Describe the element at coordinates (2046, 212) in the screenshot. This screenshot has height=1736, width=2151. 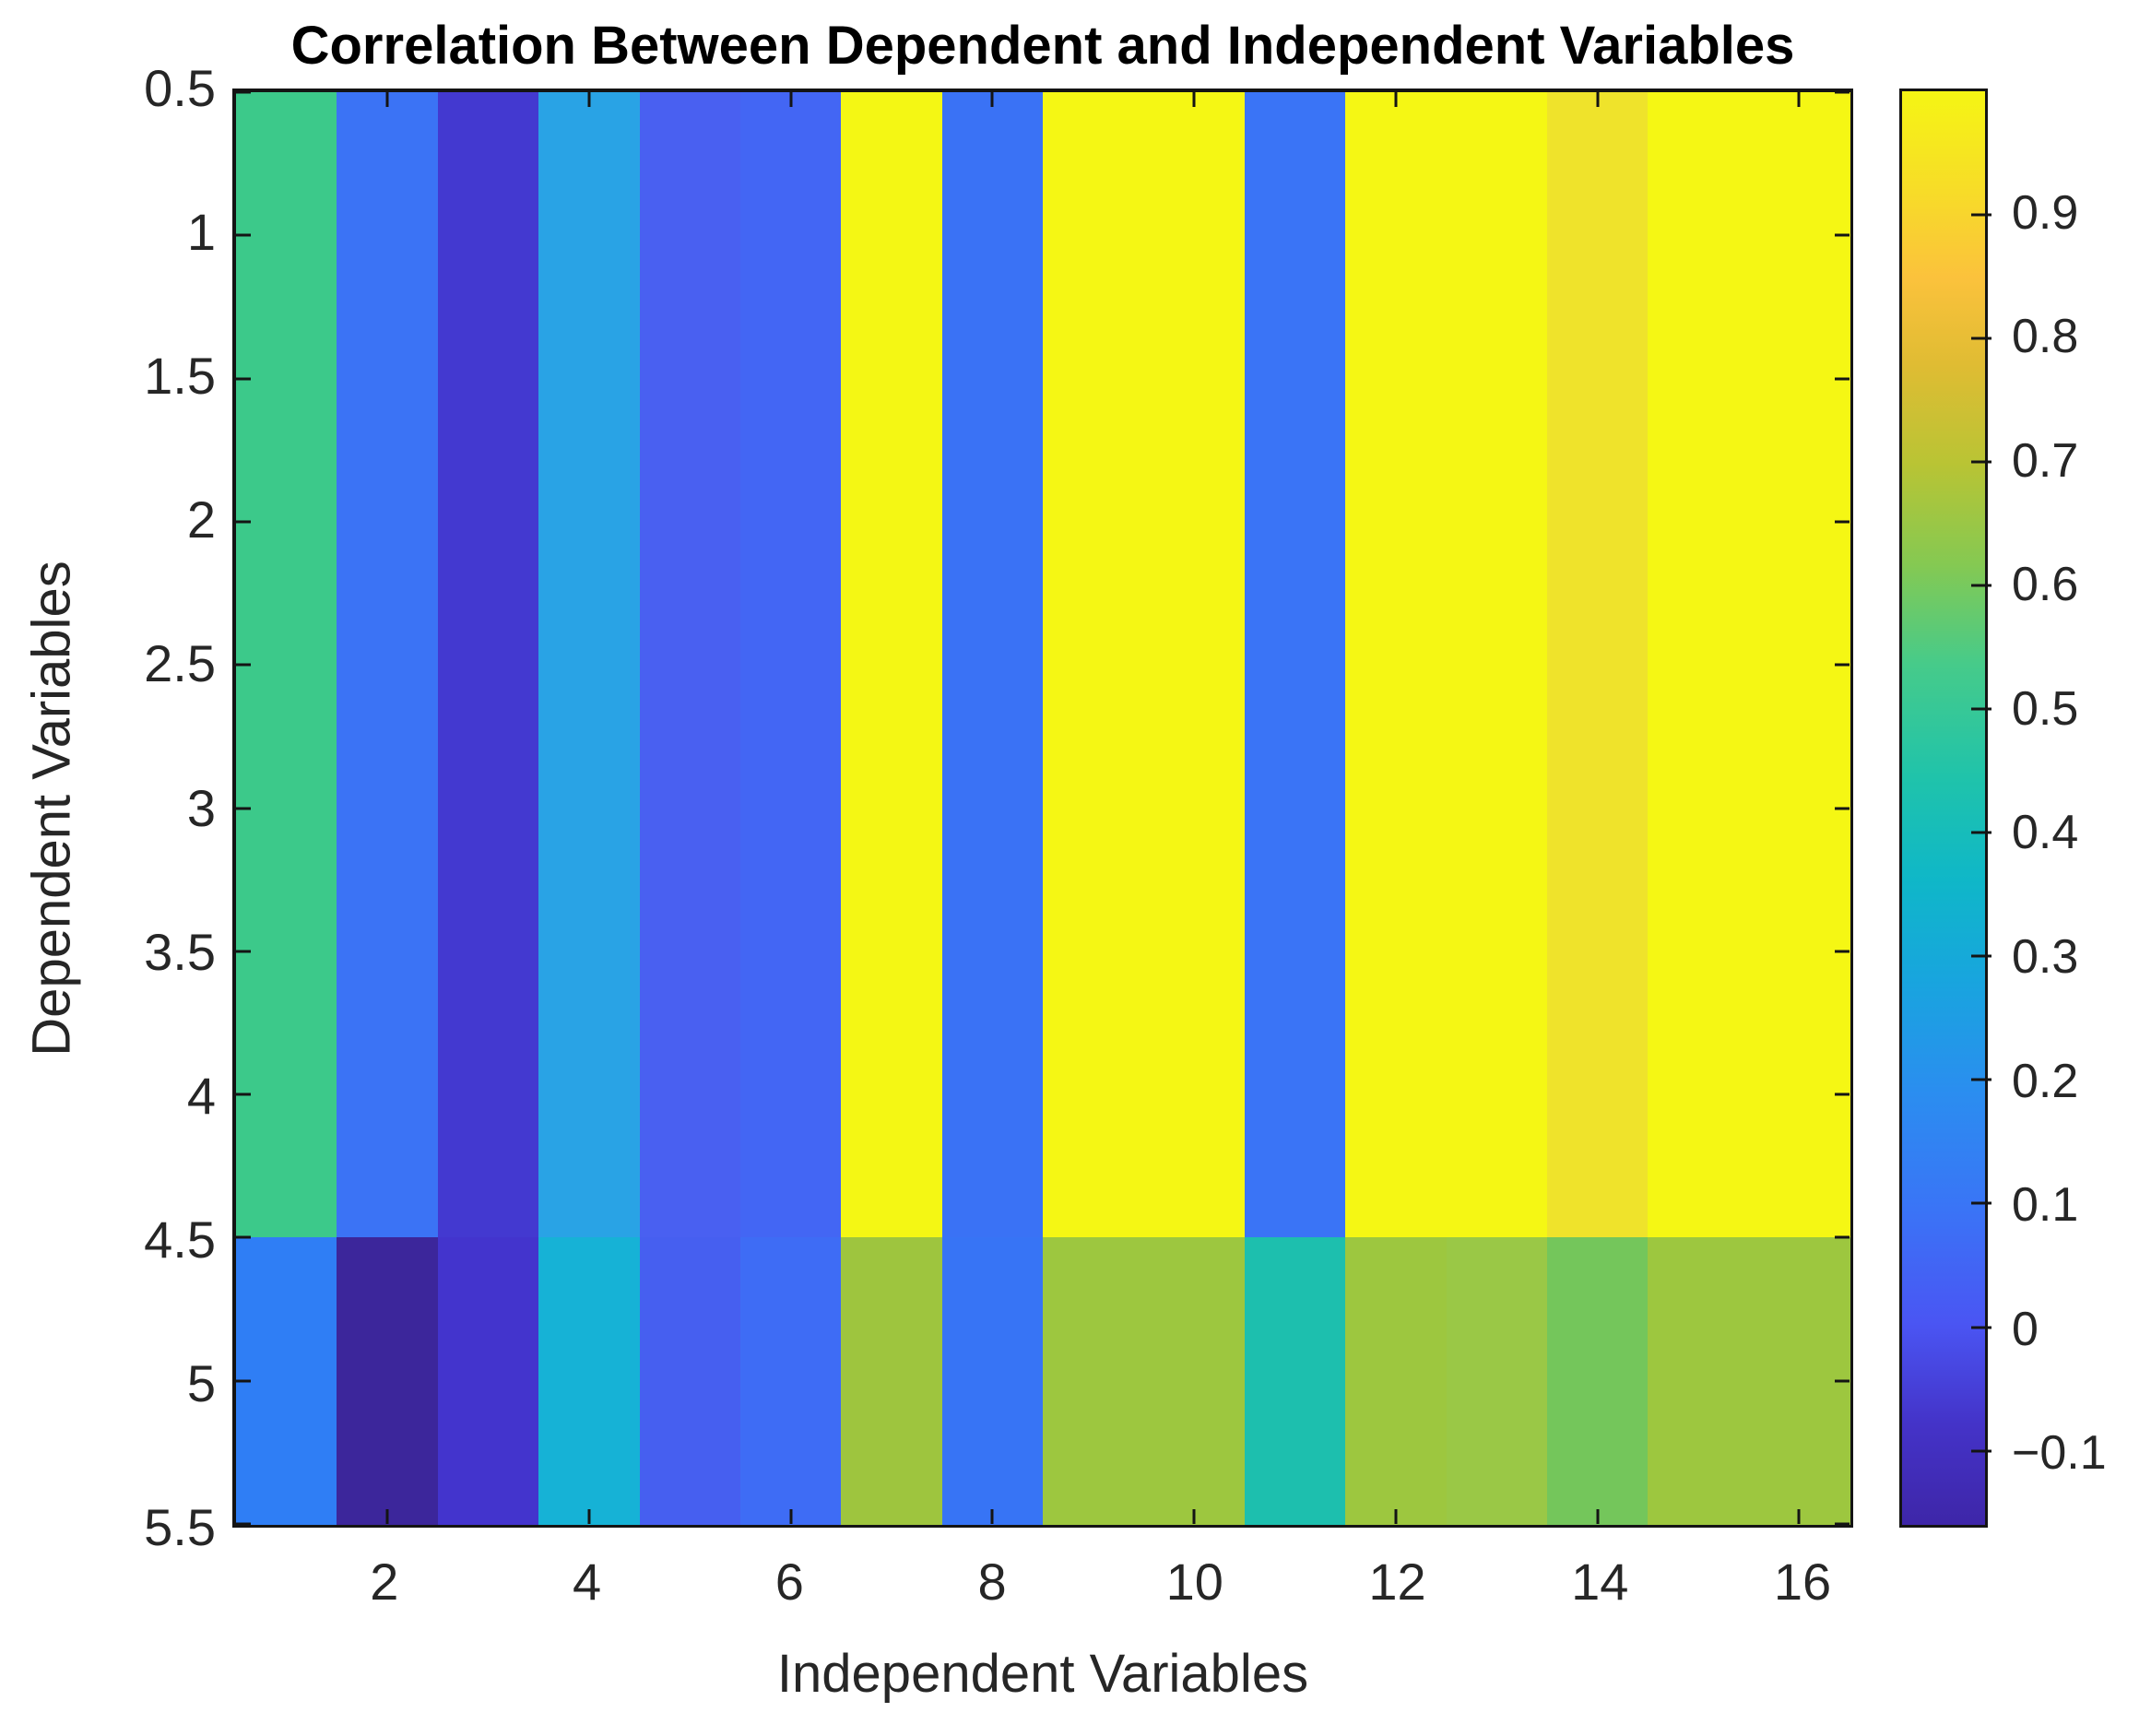
I see `colorbar-tick-label: 0.9` at that location.